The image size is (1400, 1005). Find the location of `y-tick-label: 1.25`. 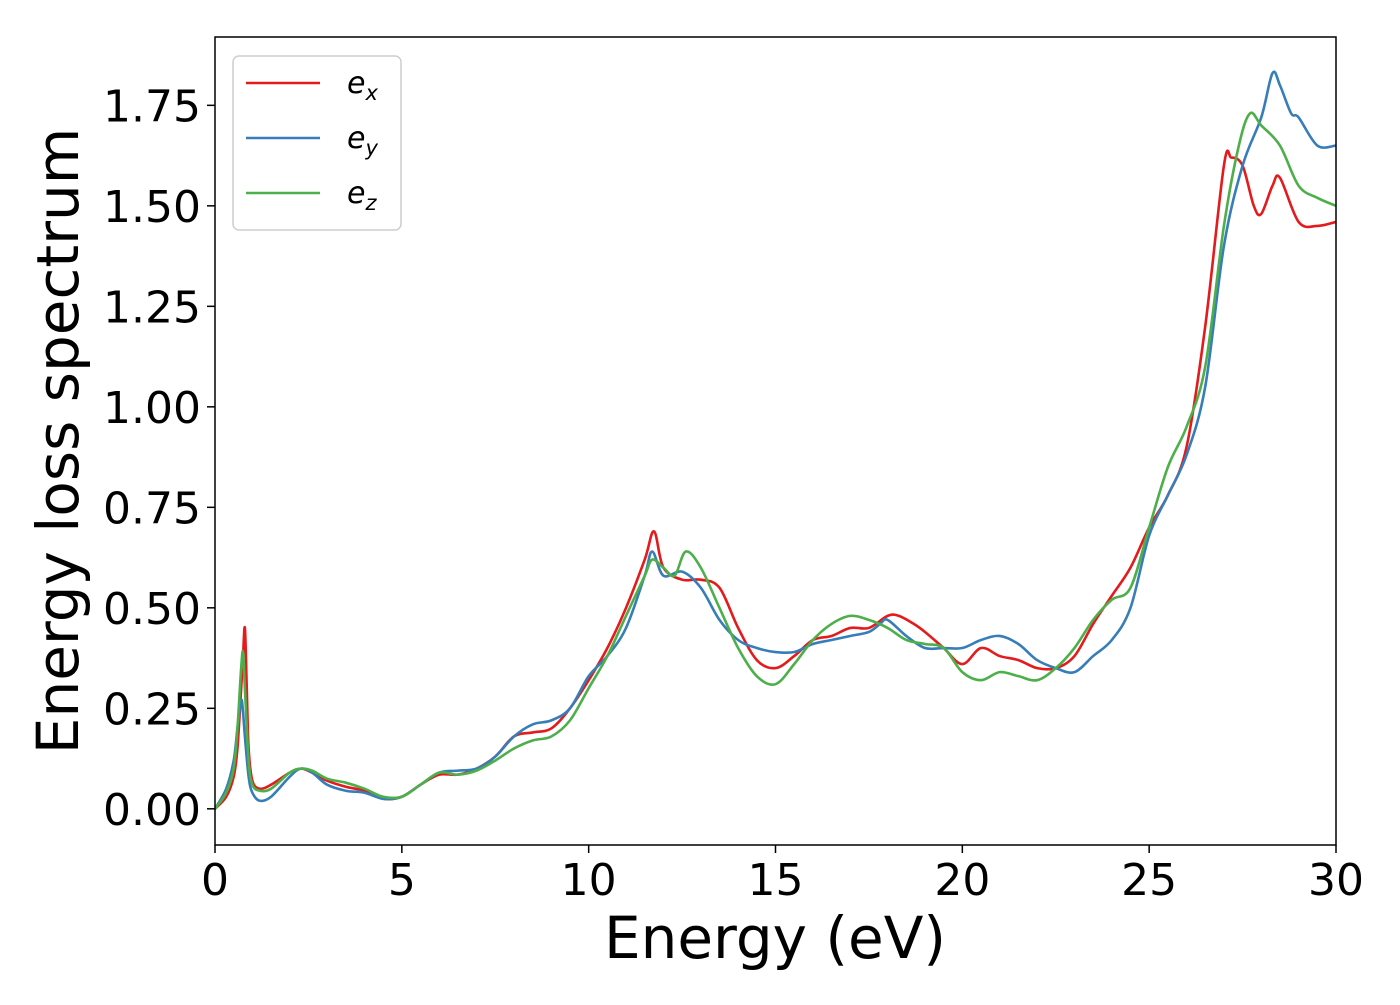

y-tick-label: 1.25 is located at coordinates (152, 307).